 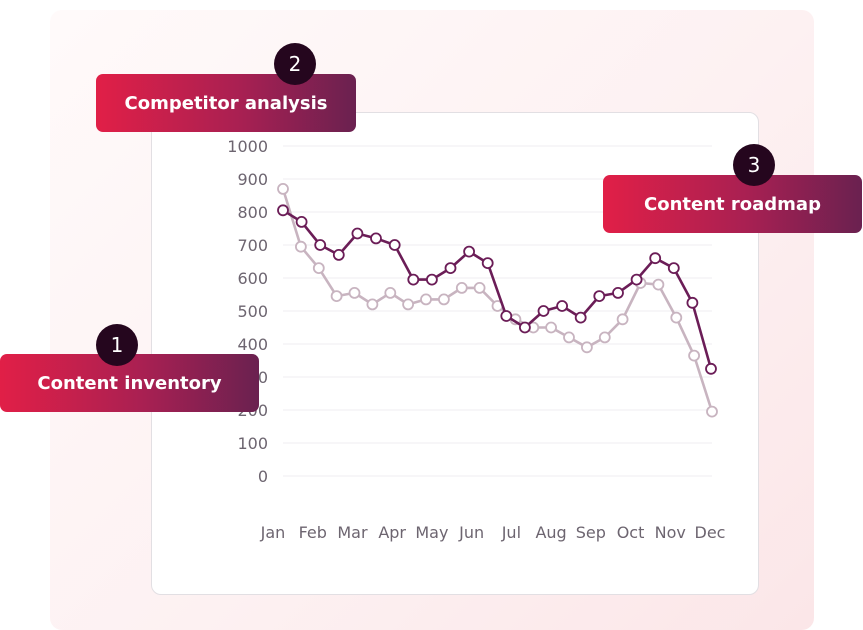 I want to click on step-badge-1: 1, so click(x=117, y=345).